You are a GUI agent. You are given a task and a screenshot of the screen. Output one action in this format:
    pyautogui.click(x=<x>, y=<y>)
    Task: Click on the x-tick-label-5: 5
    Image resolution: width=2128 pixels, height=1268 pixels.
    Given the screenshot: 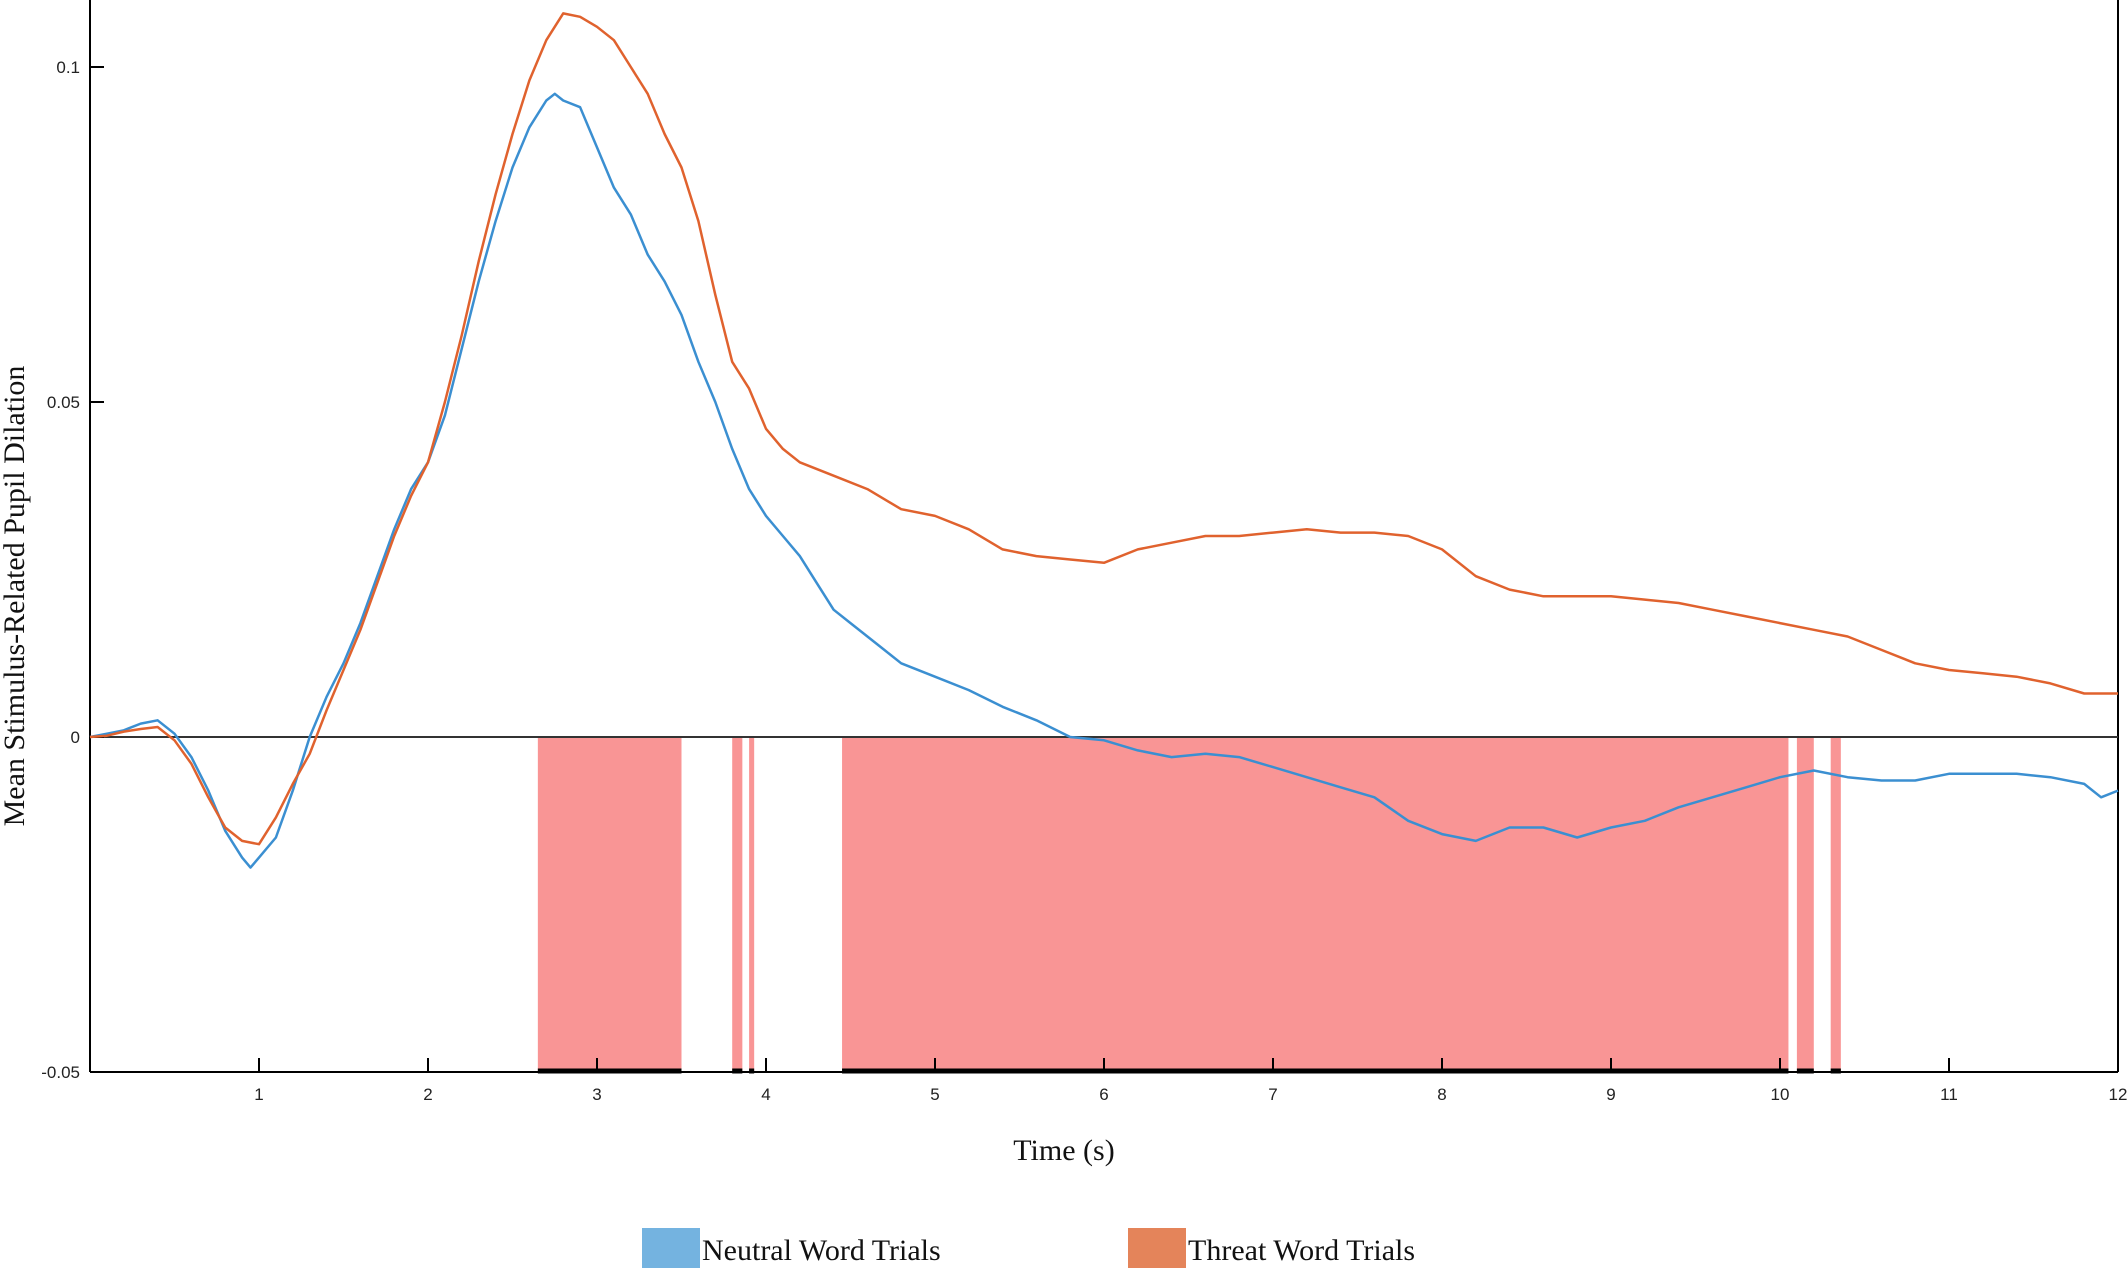 What is the action you would take?
    pyautogui.click(x=934, y=1094)
    